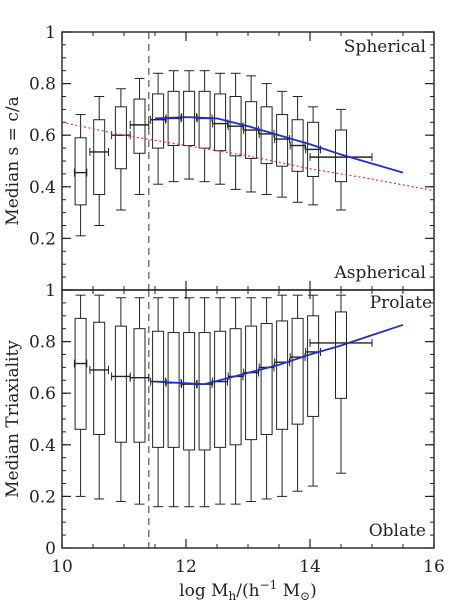 This screenshot has height=610, width=458. I want to click on x-tick-label: 16, so click(434, 567).